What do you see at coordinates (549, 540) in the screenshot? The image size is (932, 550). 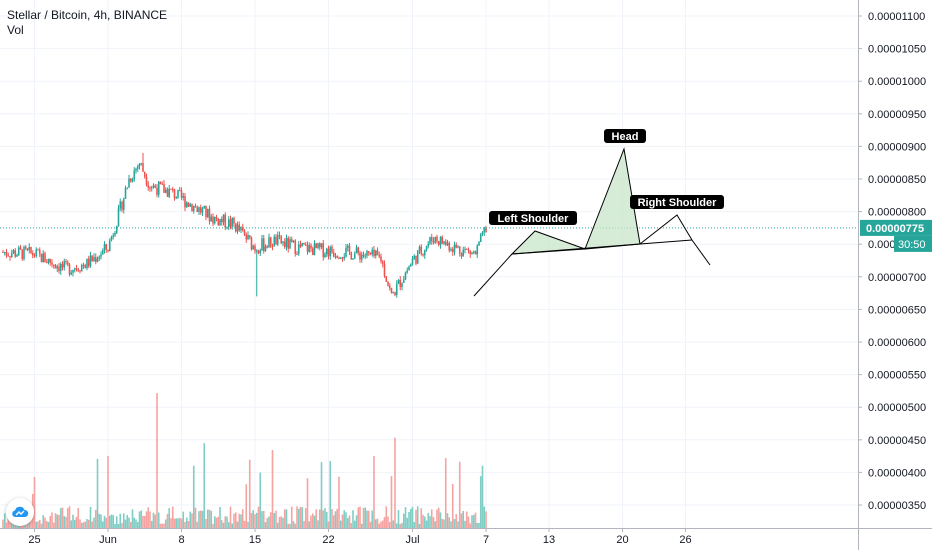 I see `time-tick-label: 13` at bounding box center [549, 540].